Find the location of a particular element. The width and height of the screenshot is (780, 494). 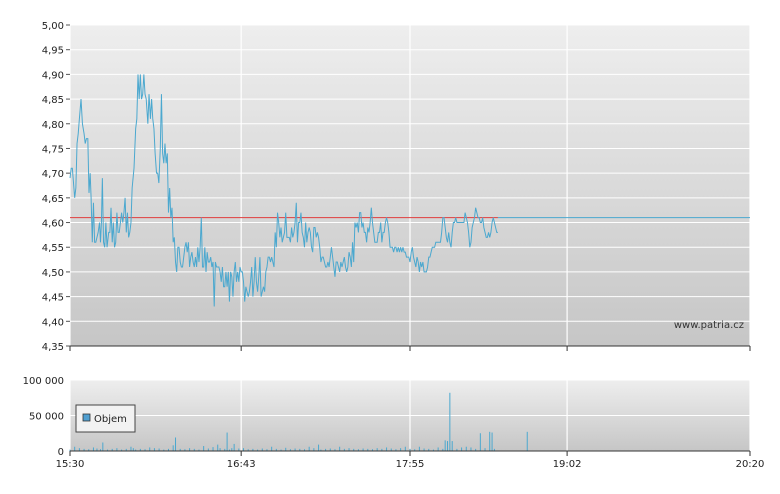

x-tick-label: 20:20 is located at coordinates (750, 464).